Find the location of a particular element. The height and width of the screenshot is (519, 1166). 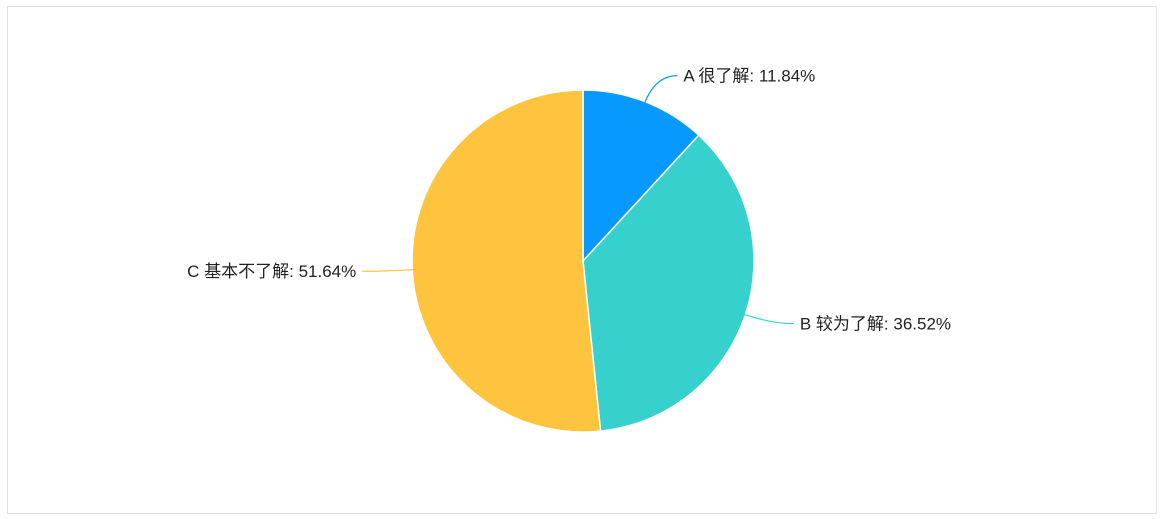

slice-b-leader-line is located at coordinates (768, 319).